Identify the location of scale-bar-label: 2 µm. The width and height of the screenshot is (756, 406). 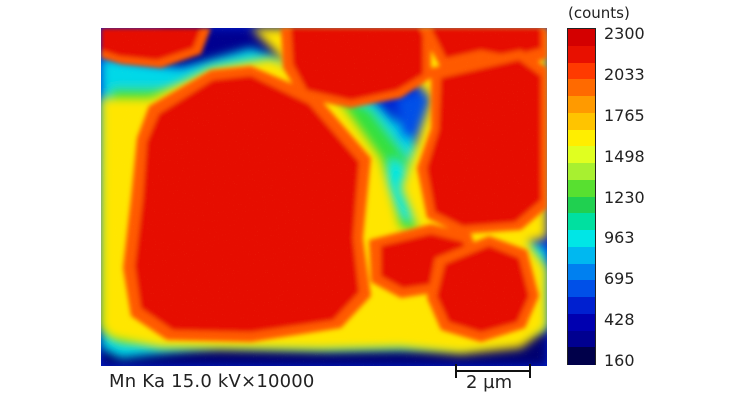
(489, 382).